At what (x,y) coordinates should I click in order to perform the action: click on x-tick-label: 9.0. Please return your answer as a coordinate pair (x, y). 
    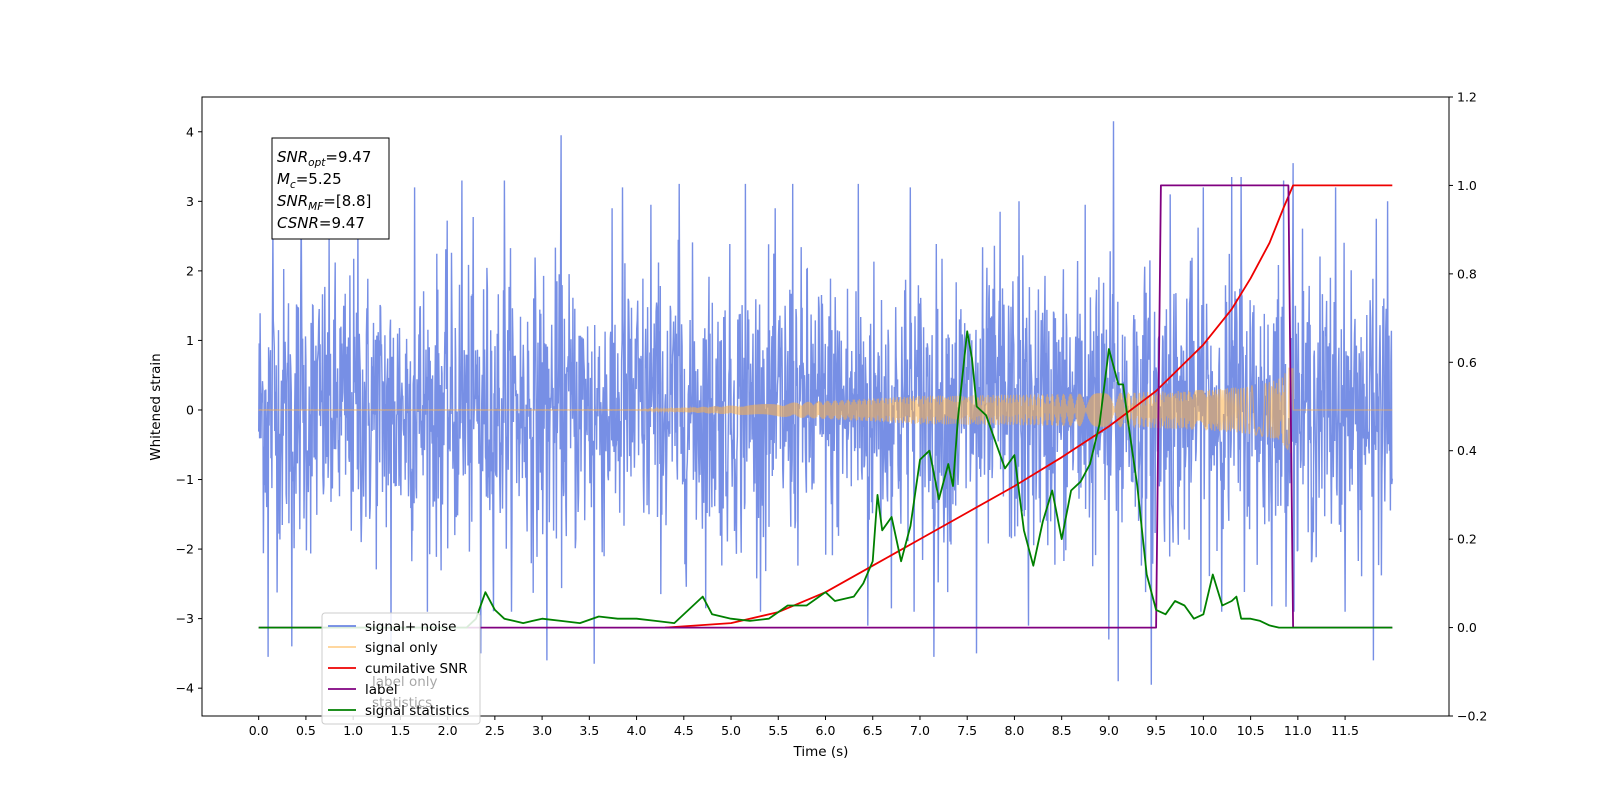
    Looking at the image, I should click on (1109, 730).